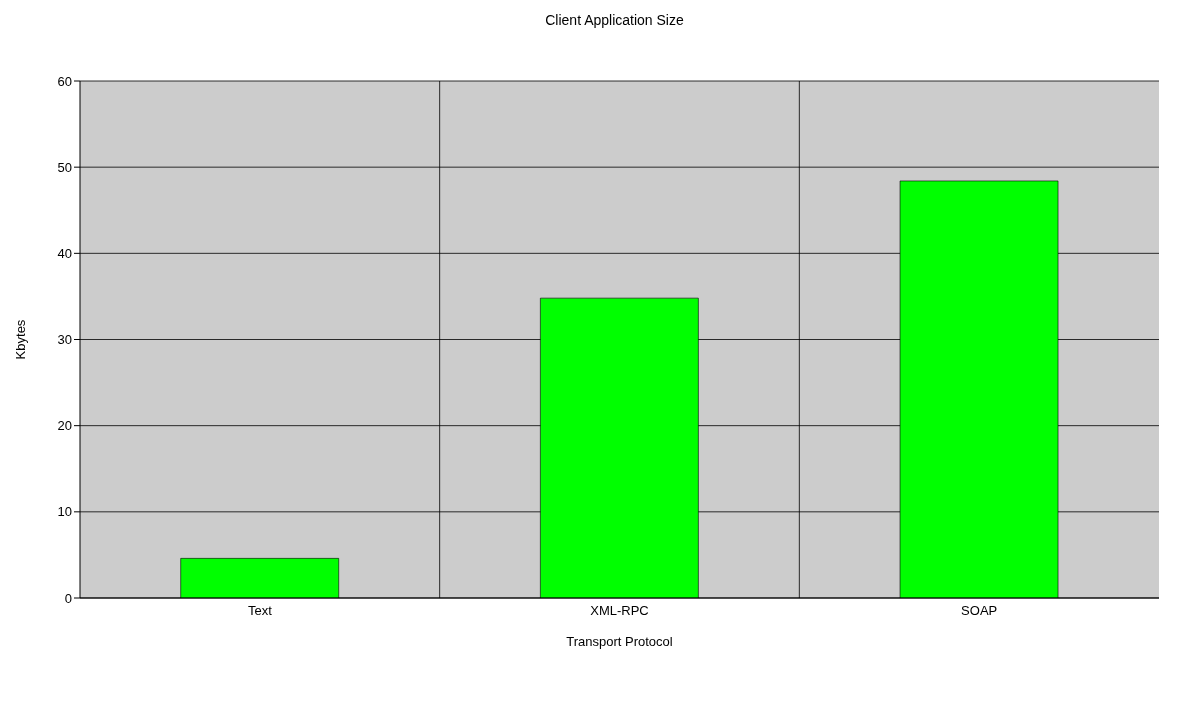  Describe the element at coordinates (64, 167) in the screenshot. I see `y-tick-label: 50` at that location.